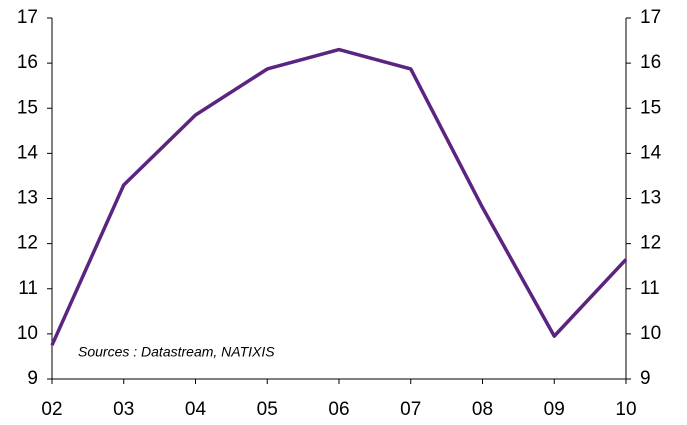 Image resolution: width=687 pixels, height=425 pixels. What do you see at coordinates (27, 107) in the screenshot?
I see `y-tick-label: 15` at bounding box center [27, 107].